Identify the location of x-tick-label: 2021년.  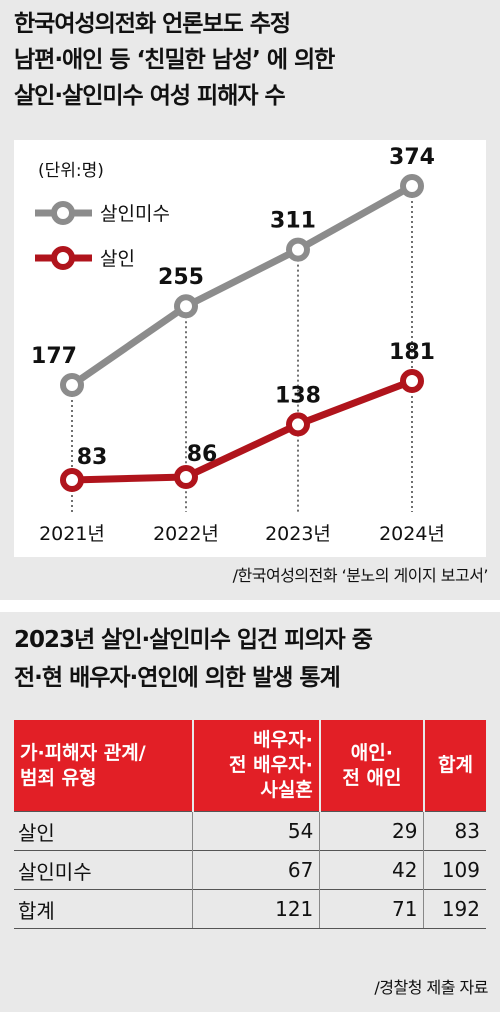
(72, 534).